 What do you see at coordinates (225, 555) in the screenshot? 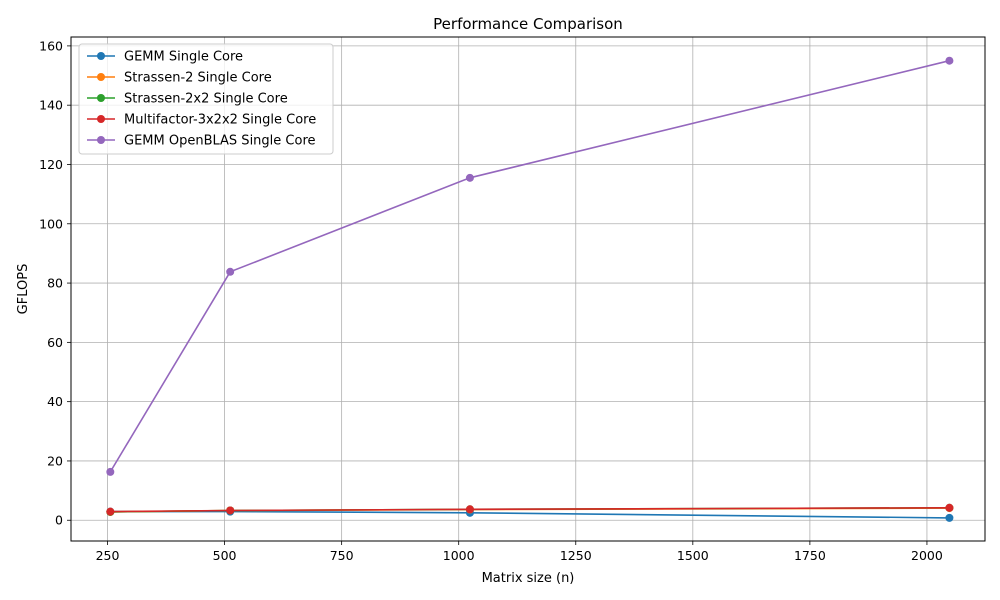
I see `x-tick-label: 500` at bounding box center [225, 555].